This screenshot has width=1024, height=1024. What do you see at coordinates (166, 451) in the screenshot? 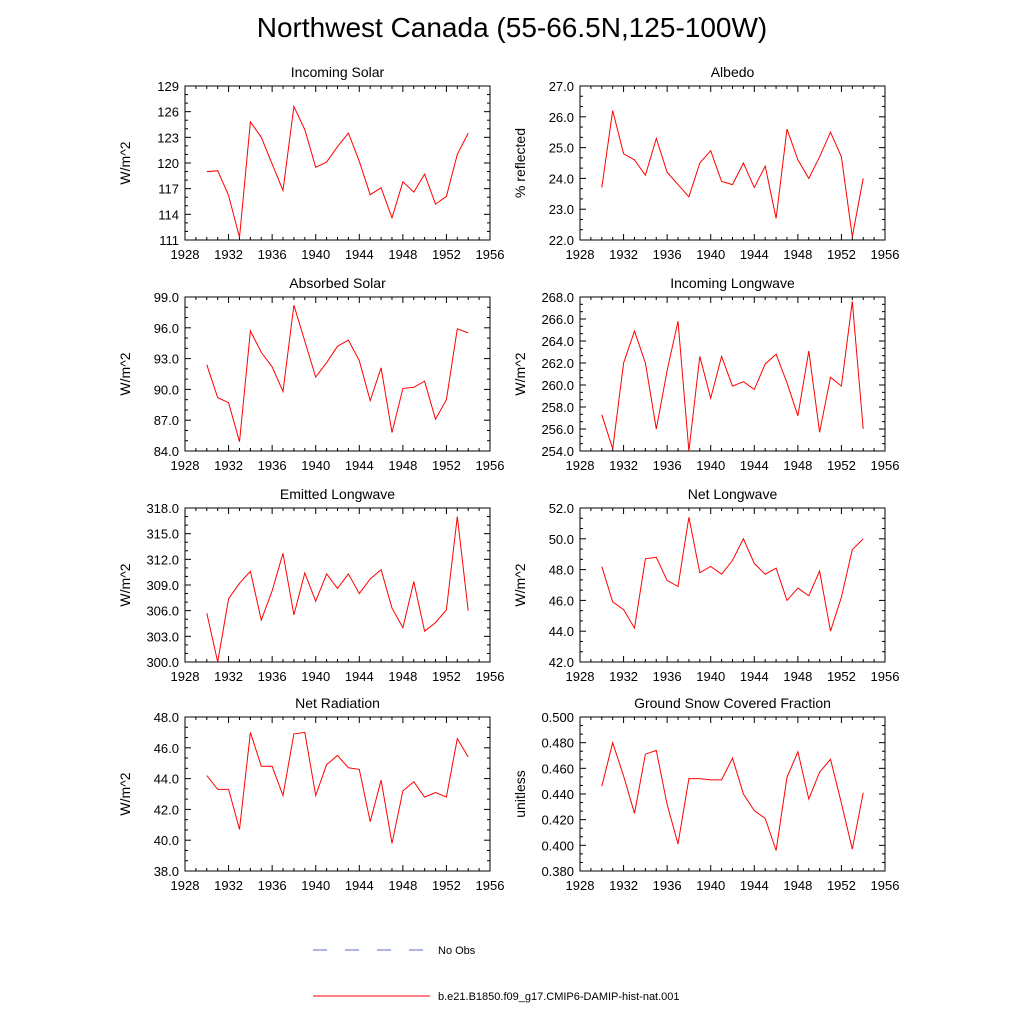
I see `y-tick-label: 84.0` at bounding box center [166, 451].